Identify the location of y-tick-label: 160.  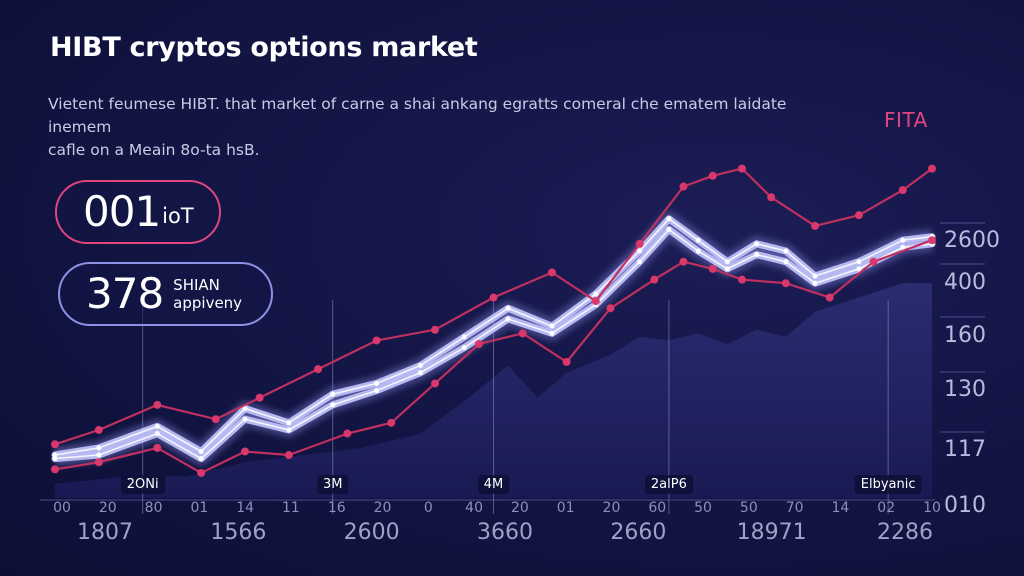
(965, 335).